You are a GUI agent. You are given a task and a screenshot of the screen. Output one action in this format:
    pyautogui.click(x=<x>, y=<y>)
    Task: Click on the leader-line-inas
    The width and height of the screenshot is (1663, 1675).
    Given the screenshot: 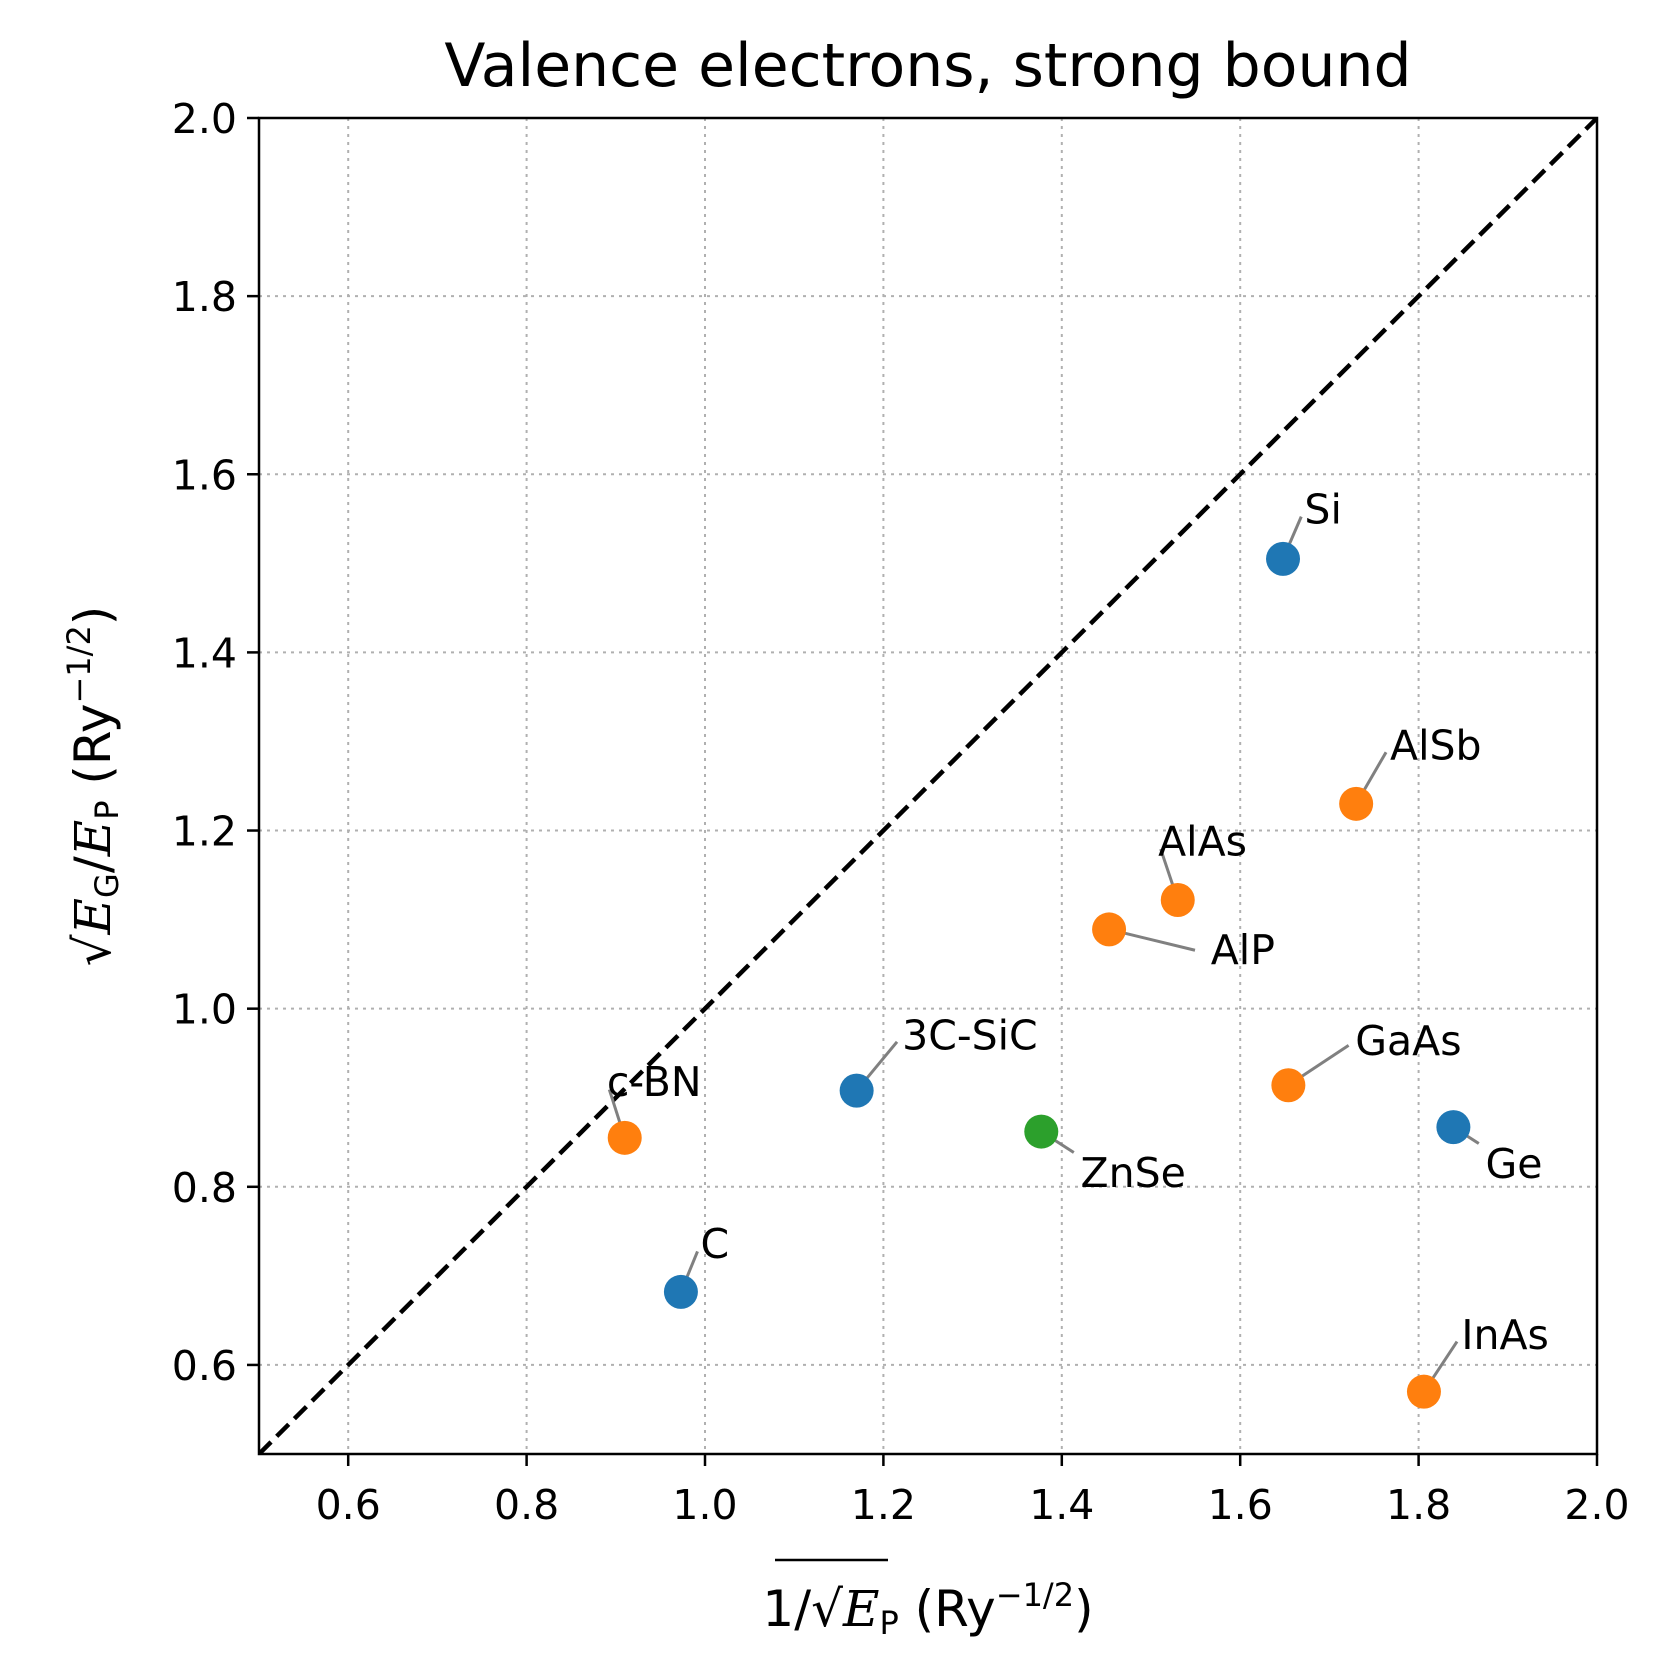 What is the action you would take?
    pyautogui.click(x=1444, y=1360)
    